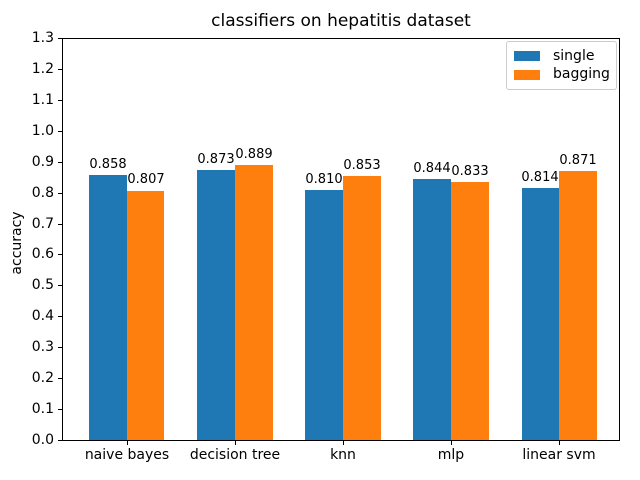  I want to click on bar-bagging-mlp, so click(470, 311).